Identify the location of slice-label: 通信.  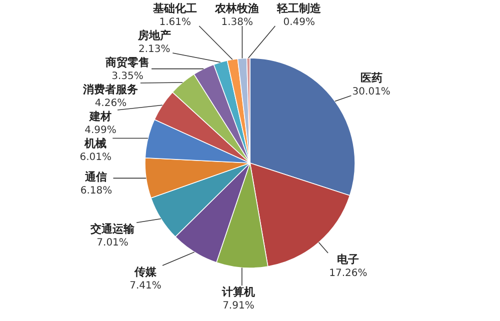
(96, 177).